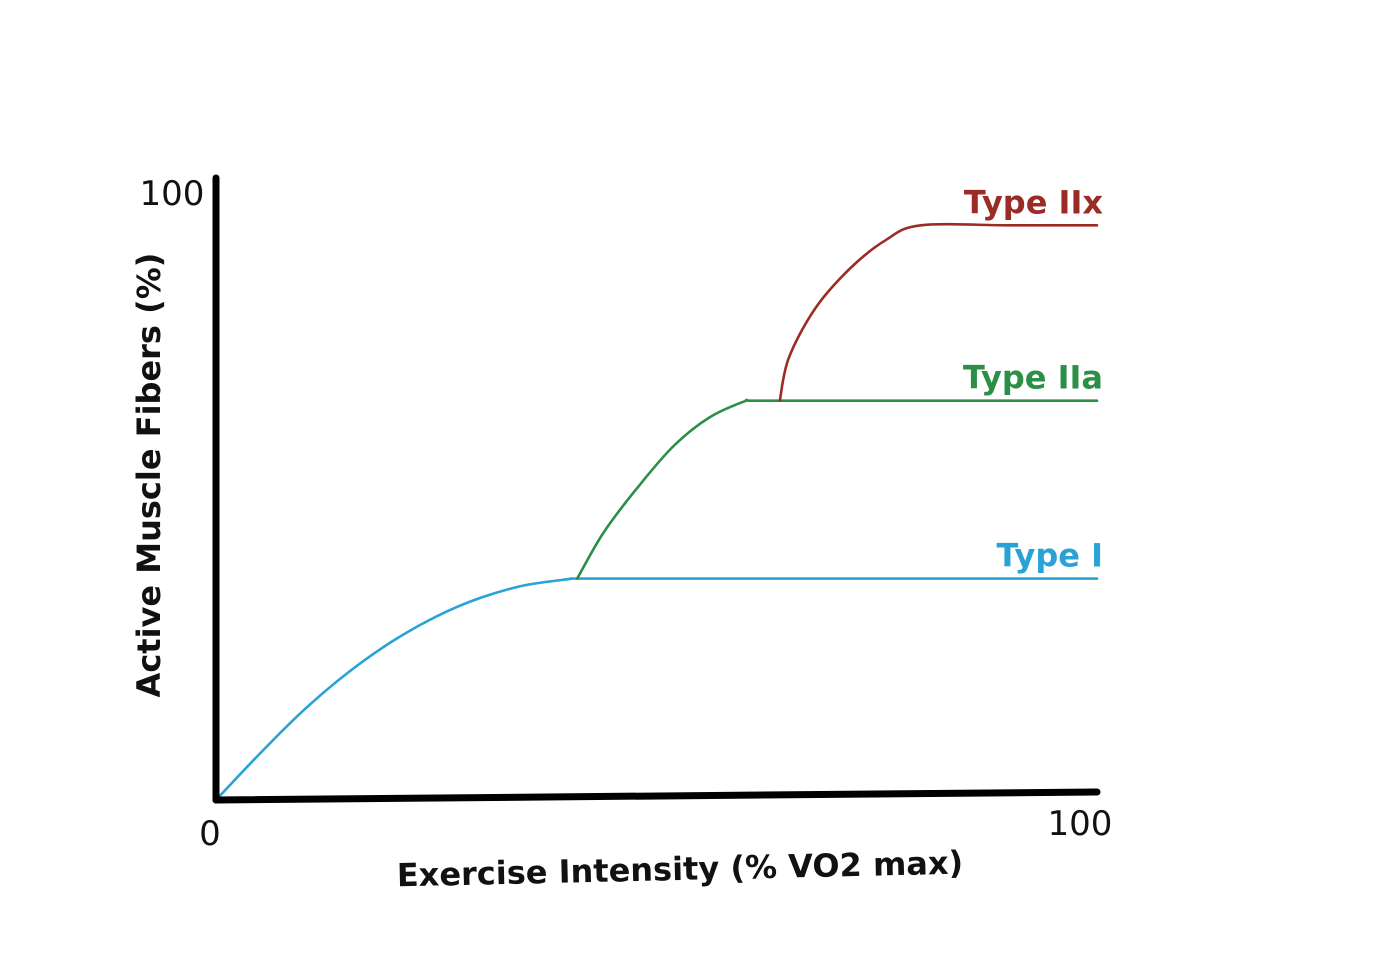 Image resolution: width=1400 pixels, height=978 pixels. Describe the element at coordinates (1033, 378) in the screenshot. I see `series-label-type-iia: Type IIa` at that location.